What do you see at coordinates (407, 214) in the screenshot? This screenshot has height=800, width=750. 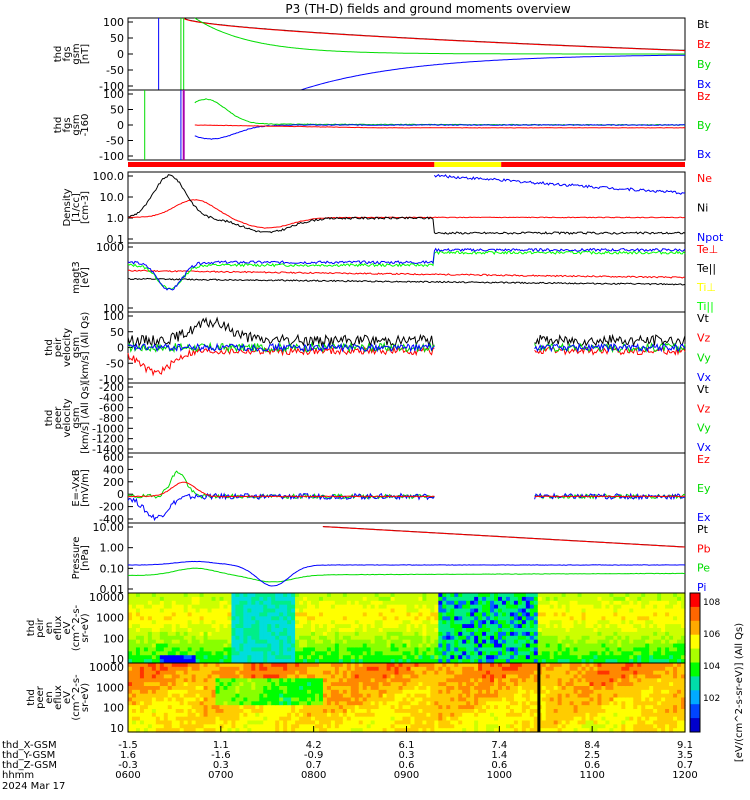 I see `trace-ne` at bounding box center [407, 214].